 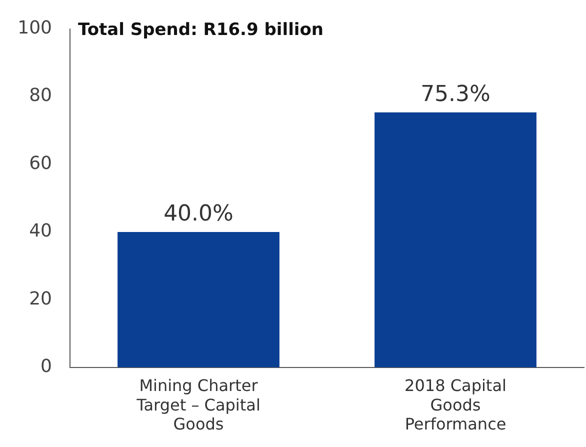 I want to click on x-tick-label: Mining Charter Target – Capital Goods, so click(x=198, y=405).